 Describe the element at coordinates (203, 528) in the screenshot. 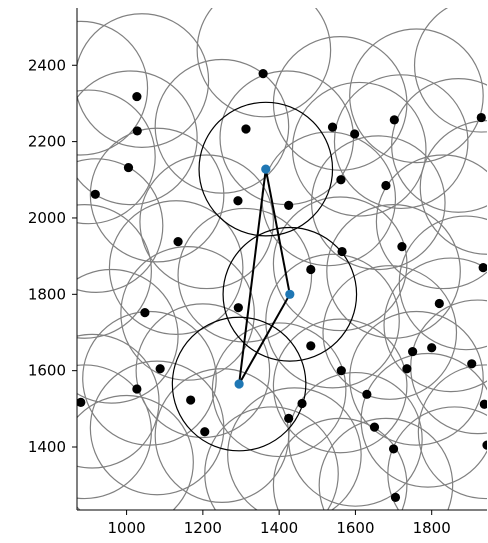

I see `x-tick-label: 1200` at that location.